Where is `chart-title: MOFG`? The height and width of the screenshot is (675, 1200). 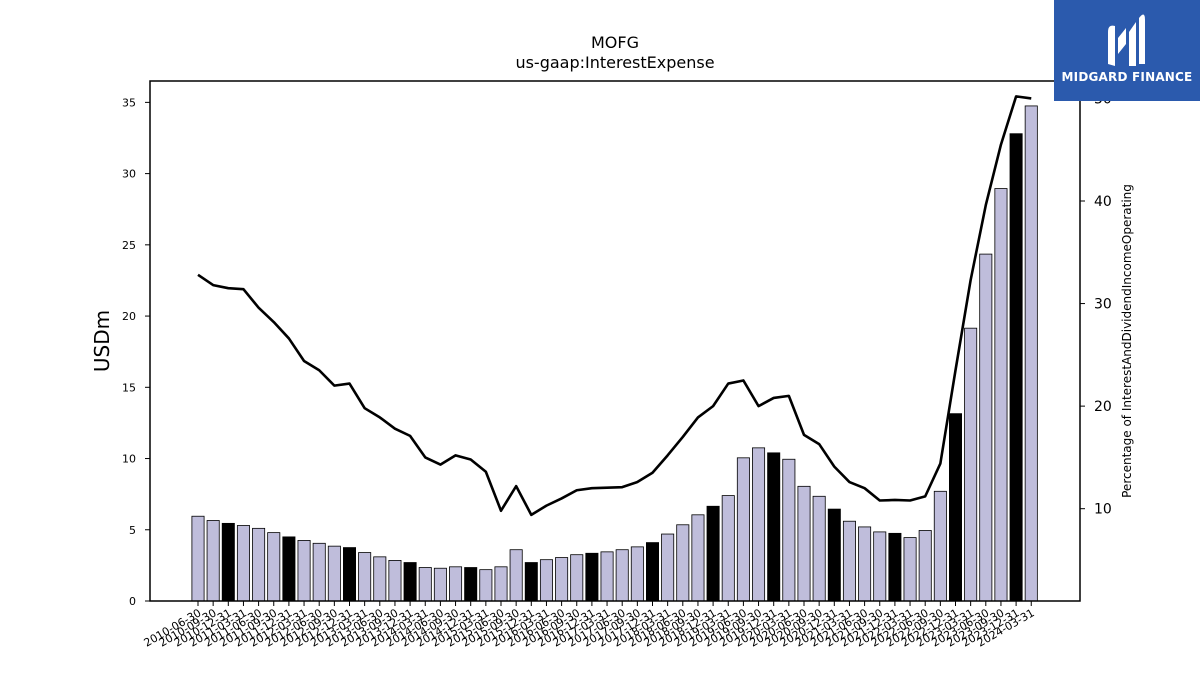
chart-title: MOFG is located at coordinates (615, 42).